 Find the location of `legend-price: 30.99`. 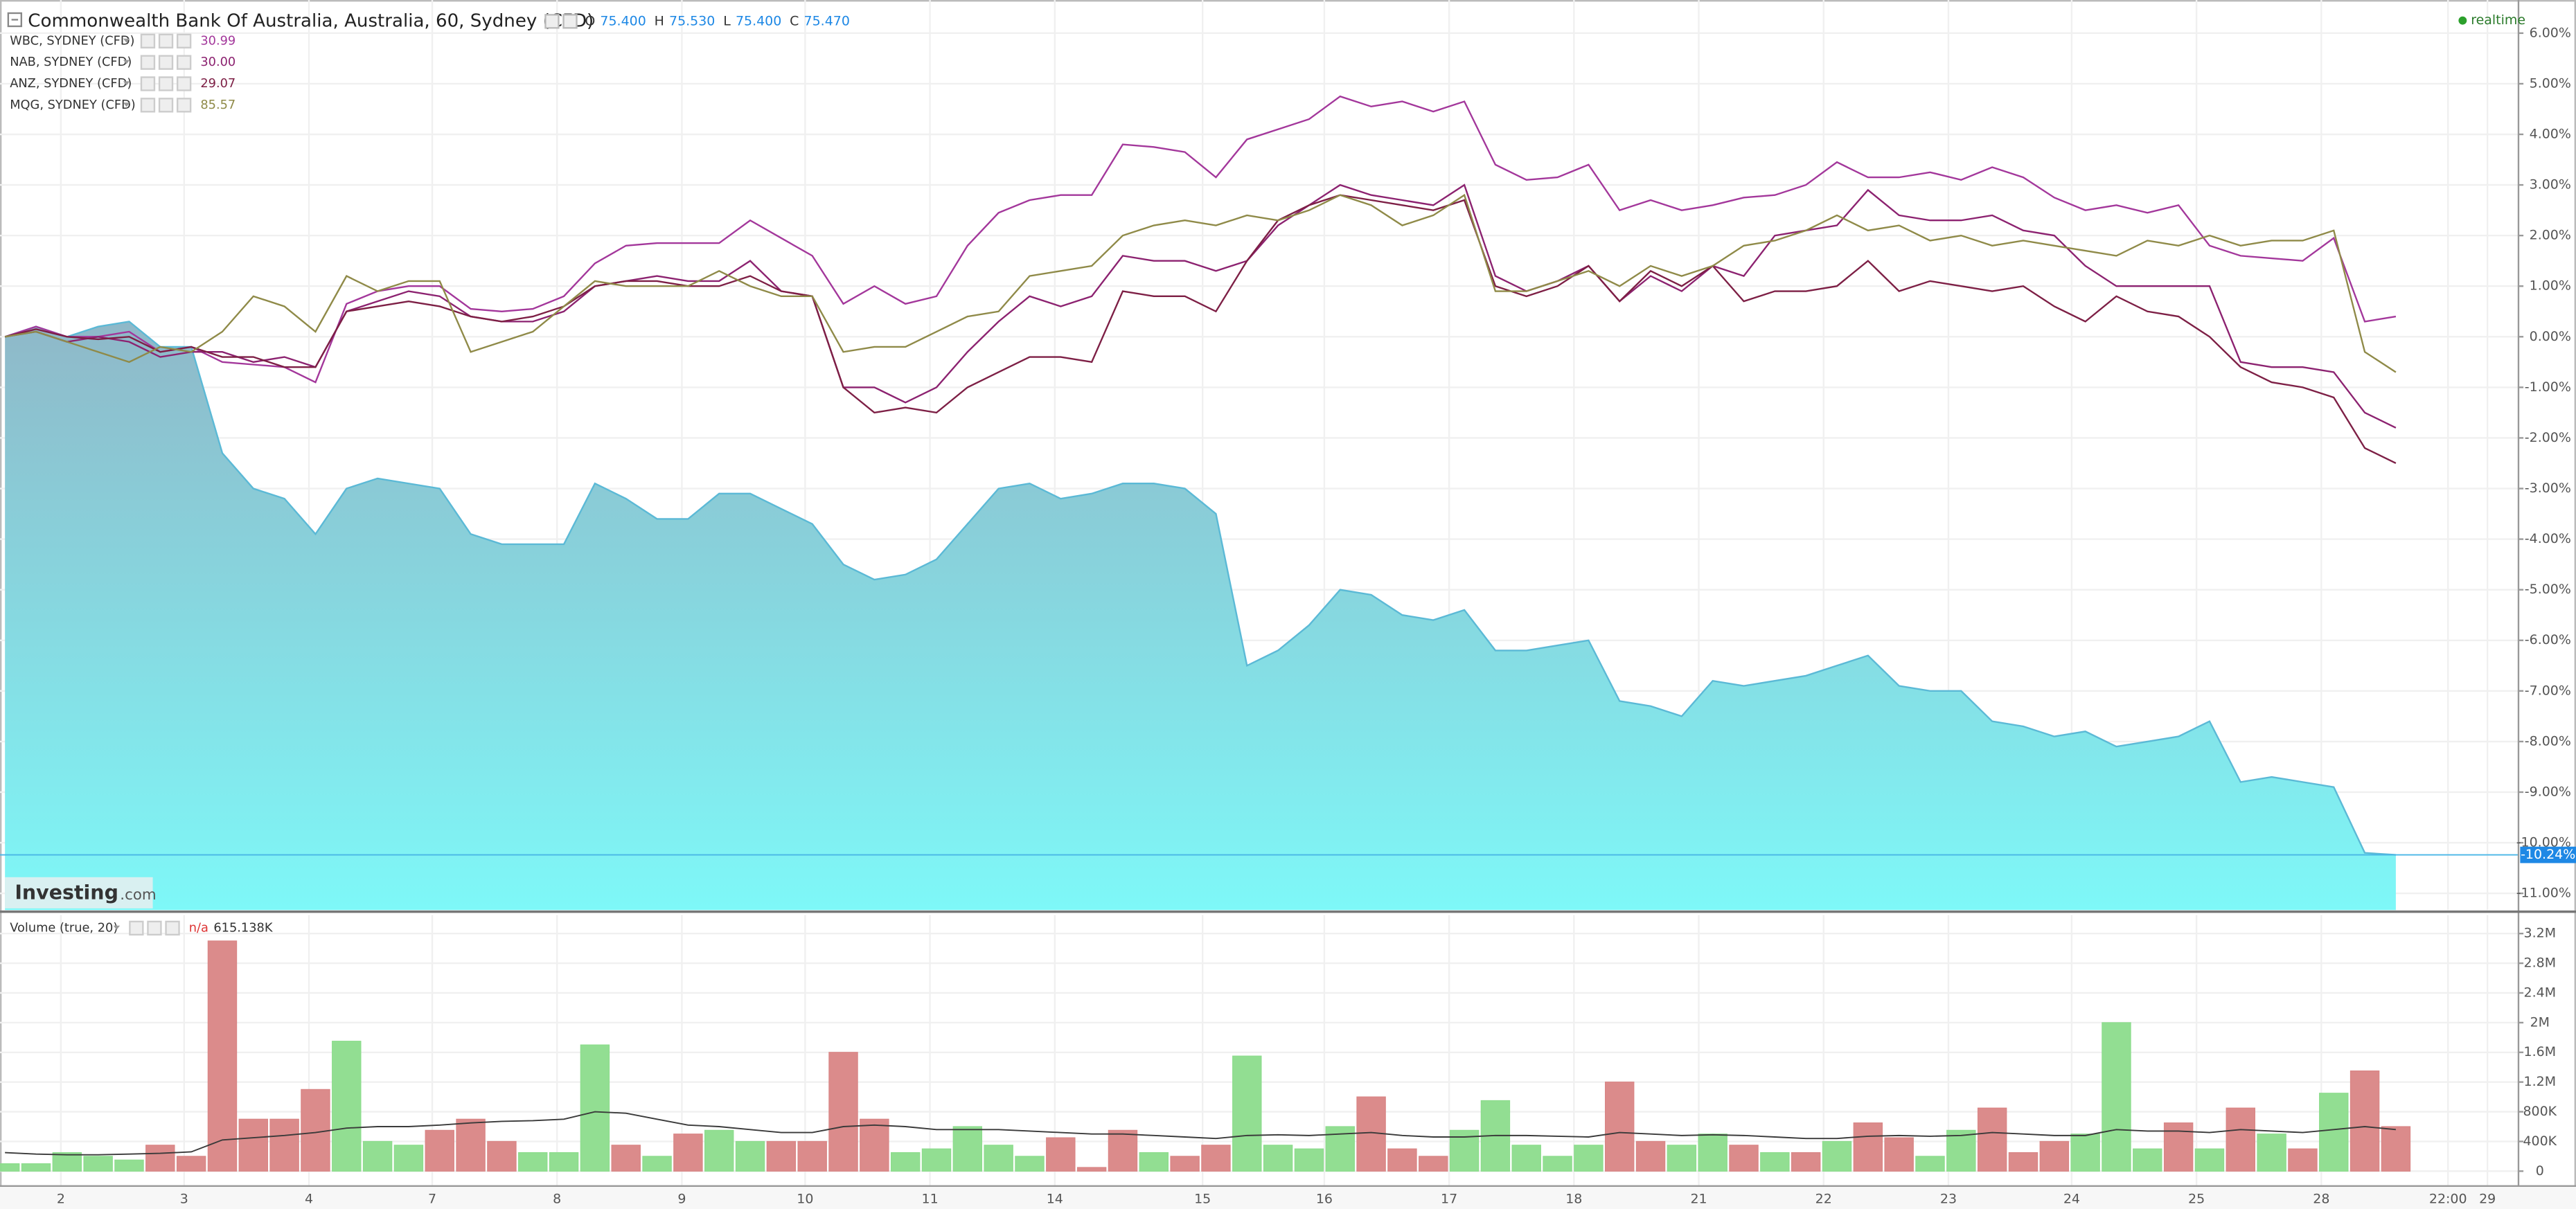

legend-price: 30.99 is located at coordinates (218, 40).